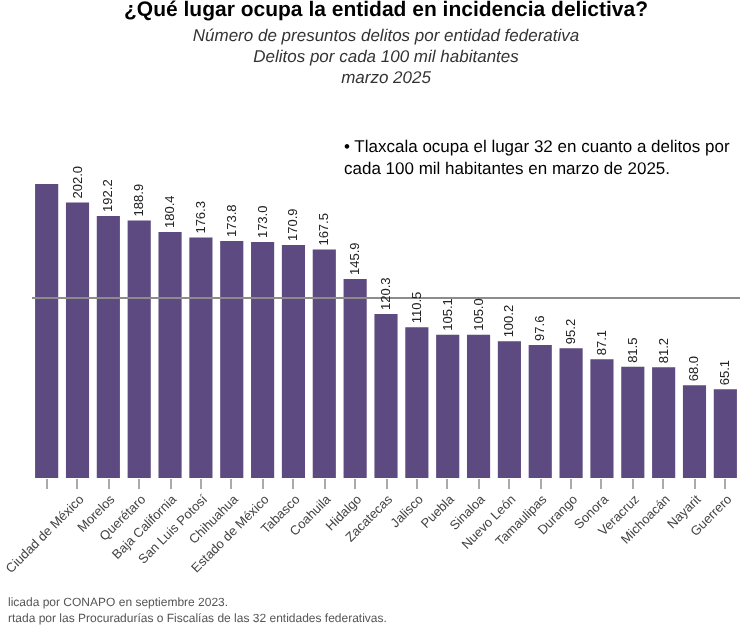 The height and width of the screenshot is (640, 750). What do you see at coordinates (386, 56) in the screenshot?
I see `chart-subtitle: Número de presuntos delitos por entidad federativa Delitos por cada 100 mil habitantes marzo 2025` at bounding box center [386, 56].